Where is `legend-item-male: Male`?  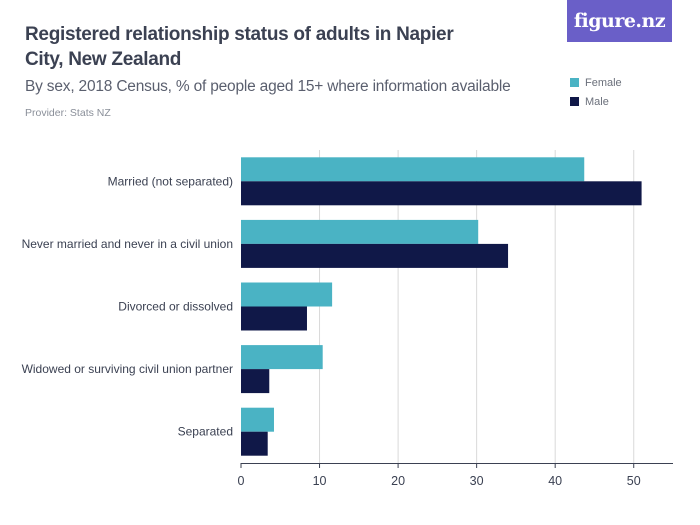
legend-item-male: Male is located at coordinates (596, 101).